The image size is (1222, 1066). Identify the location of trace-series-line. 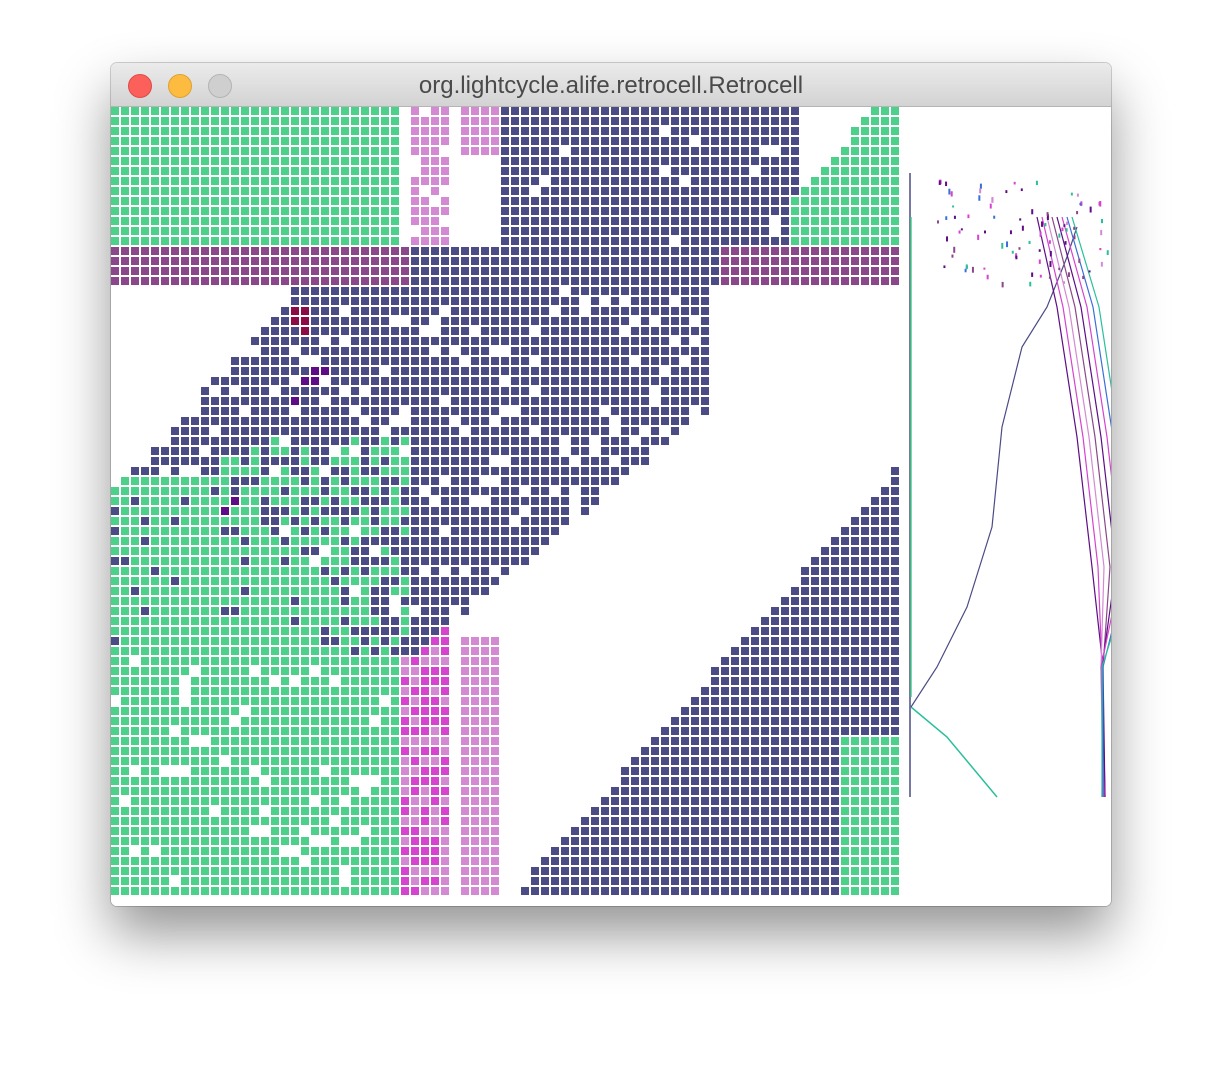
(1073, 507).